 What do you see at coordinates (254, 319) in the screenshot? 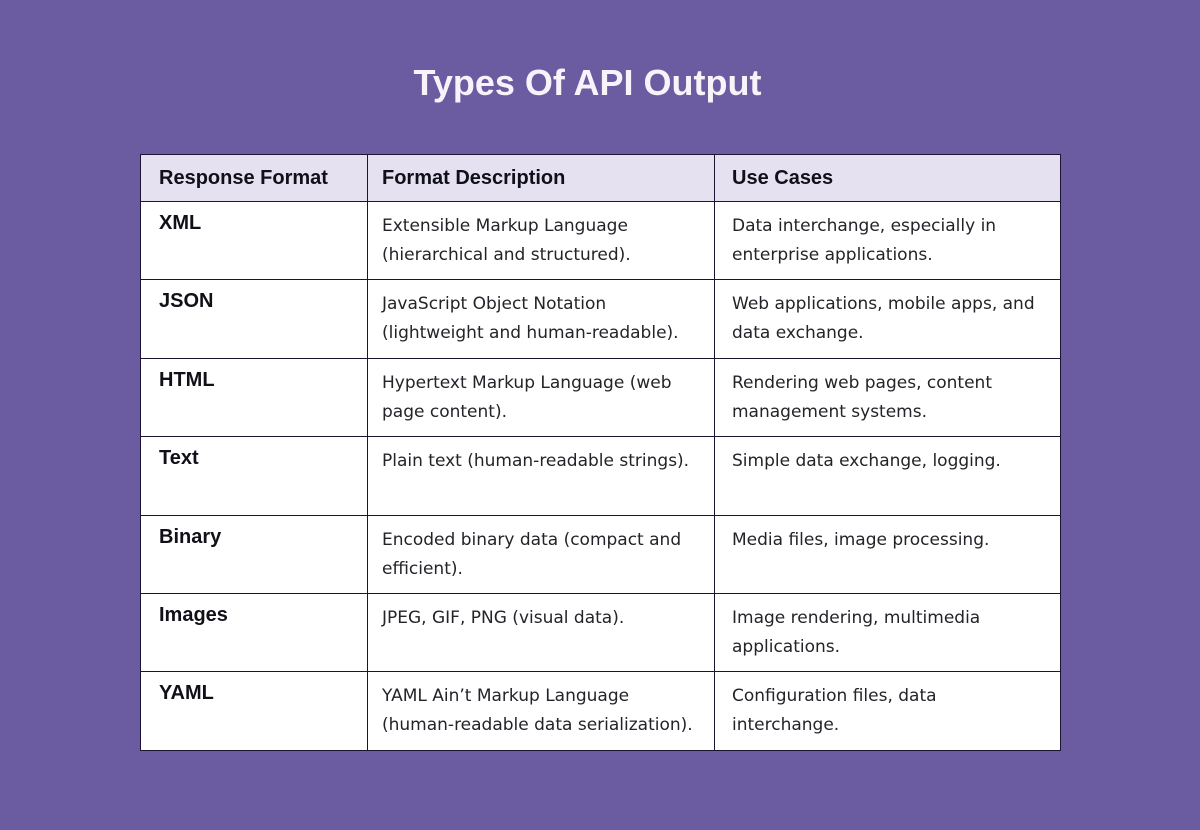
I see `format-name: JSON` at bounding box center [254, 319].